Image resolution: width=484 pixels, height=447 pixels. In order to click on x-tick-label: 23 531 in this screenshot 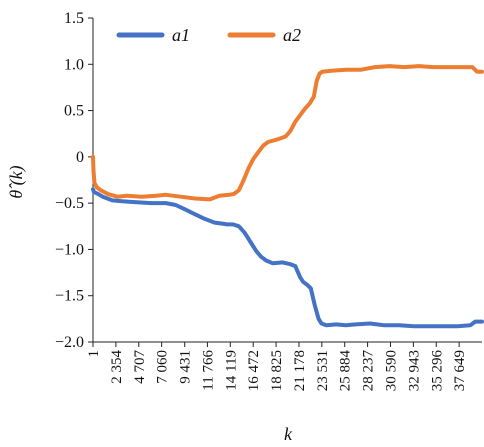, I will do `click(323, 370)`.